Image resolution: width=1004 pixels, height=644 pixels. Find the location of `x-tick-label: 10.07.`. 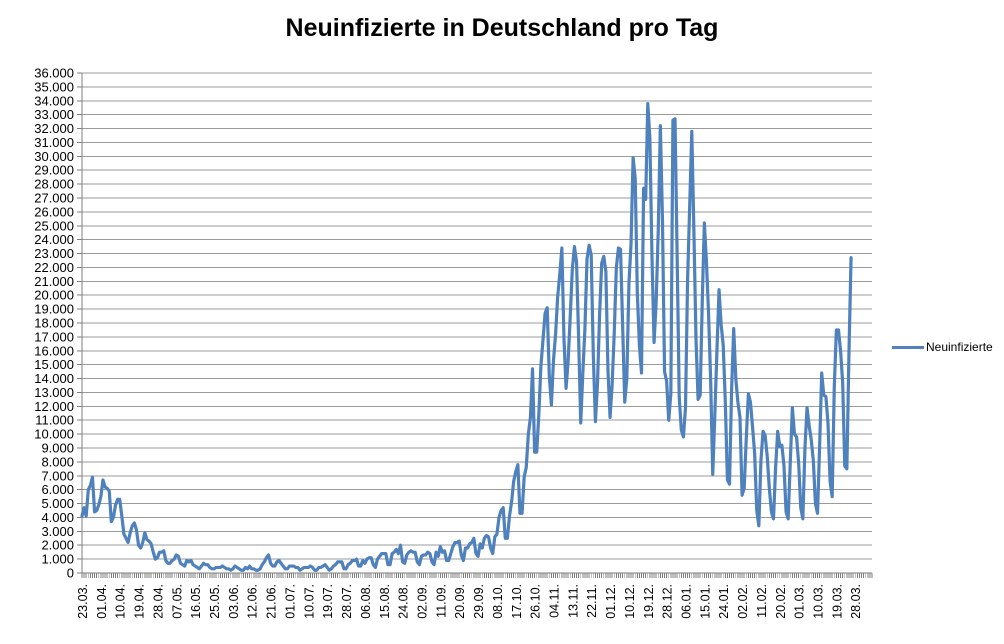

x-tick-label: 10.07. is located at coordinates (309, 601).